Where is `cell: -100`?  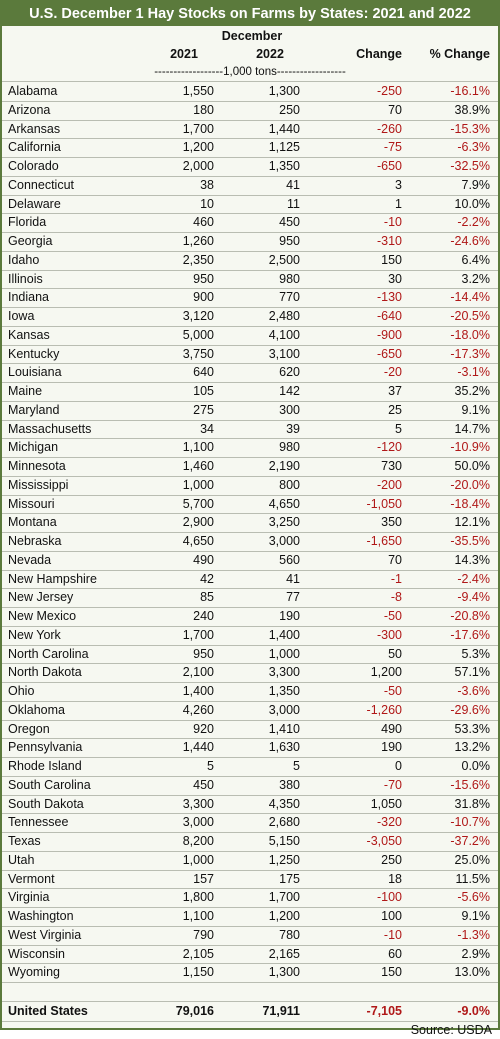 cell: -100 is located at coordinates (389, 897).